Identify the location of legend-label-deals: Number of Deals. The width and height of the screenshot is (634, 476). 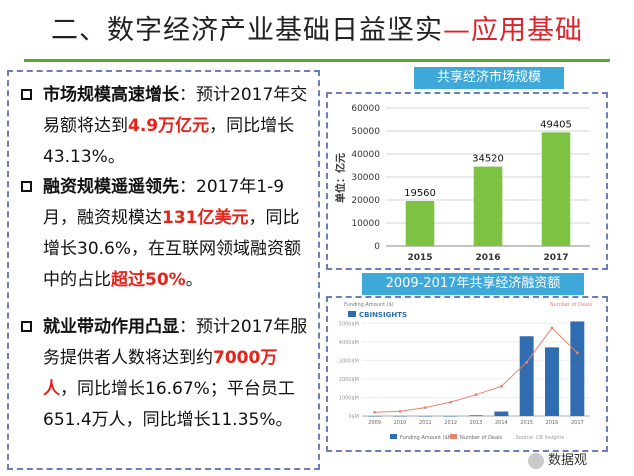
(481, 438).